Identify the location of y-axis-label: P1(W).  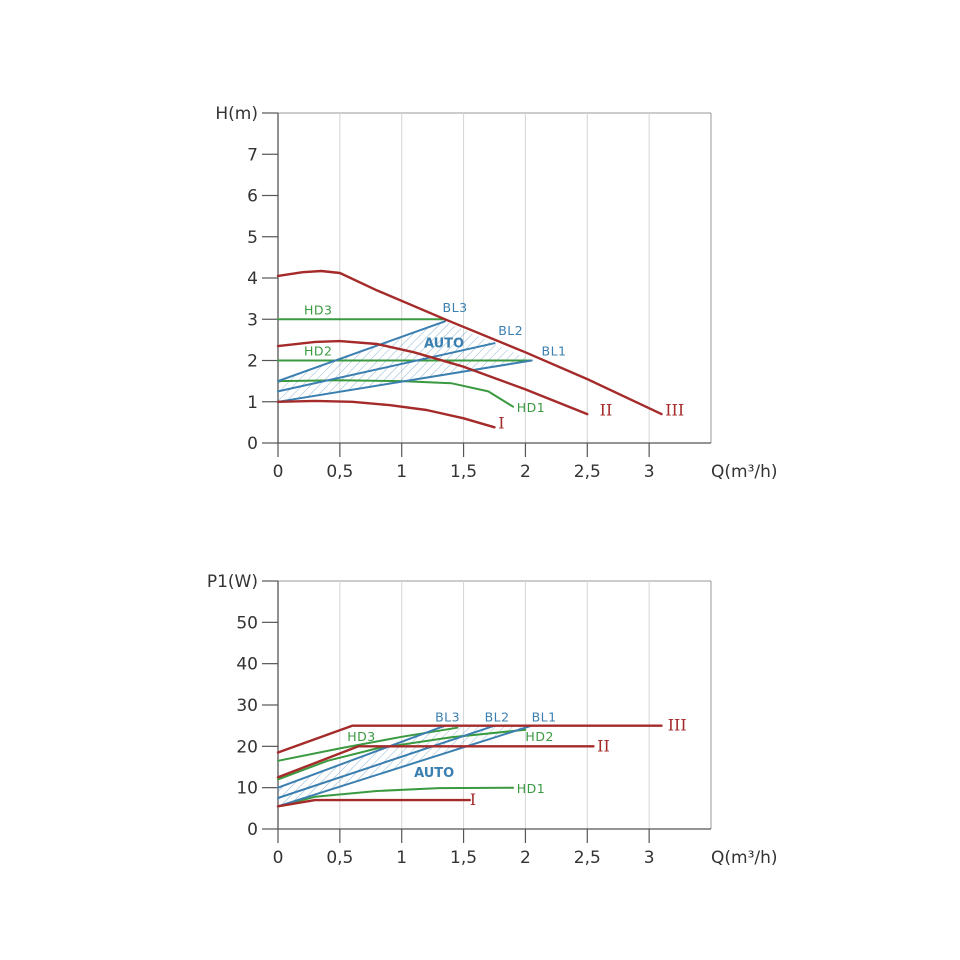
(232, 582).